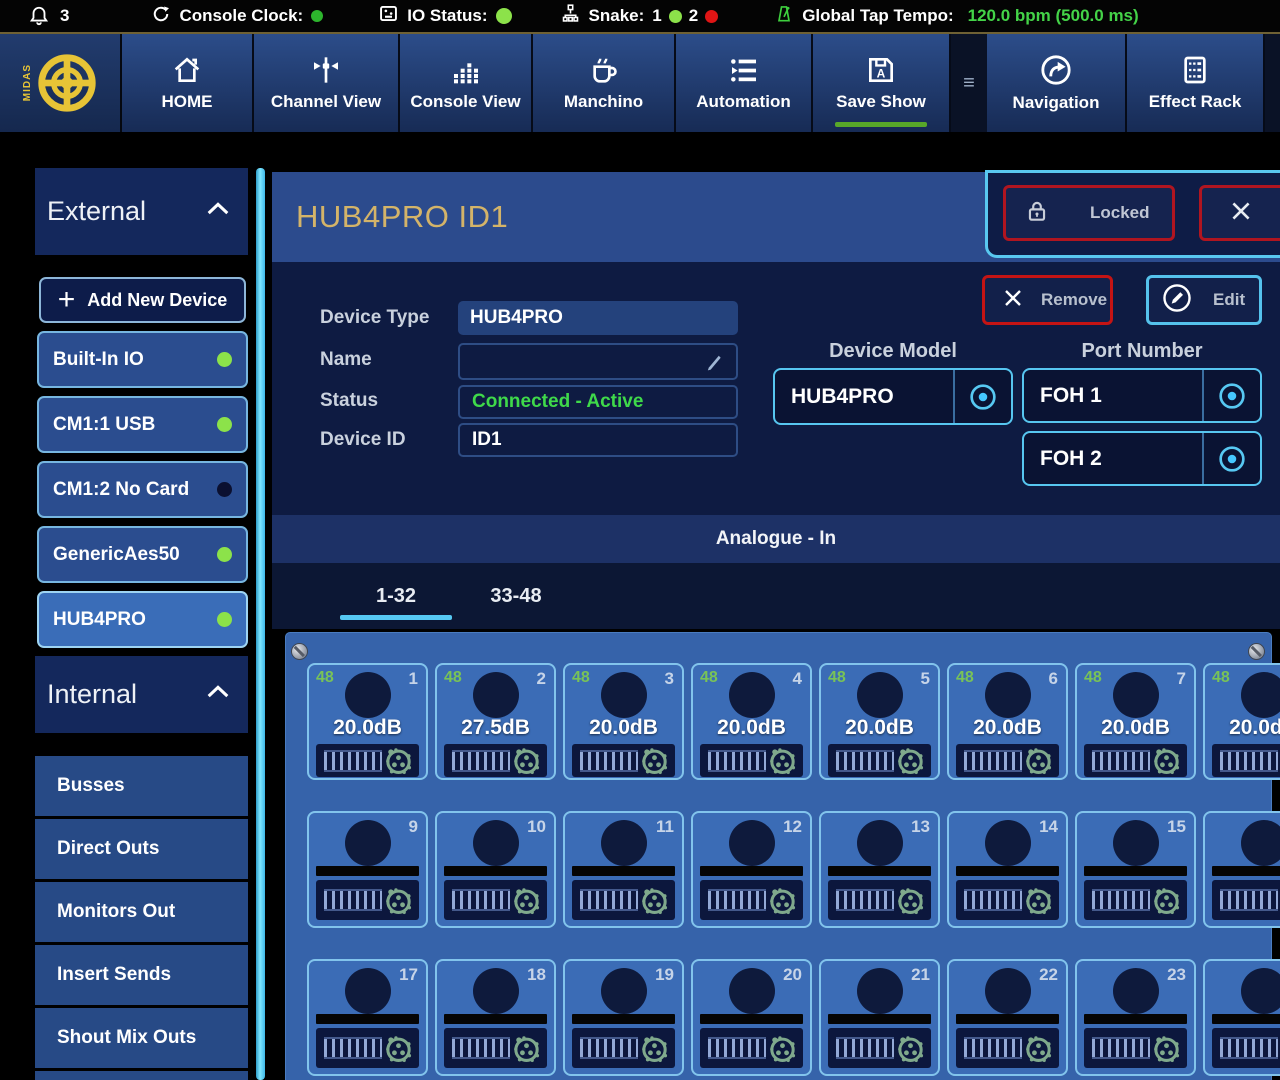  I want to click on channel-cell-17: 17, so click(367, 1017).